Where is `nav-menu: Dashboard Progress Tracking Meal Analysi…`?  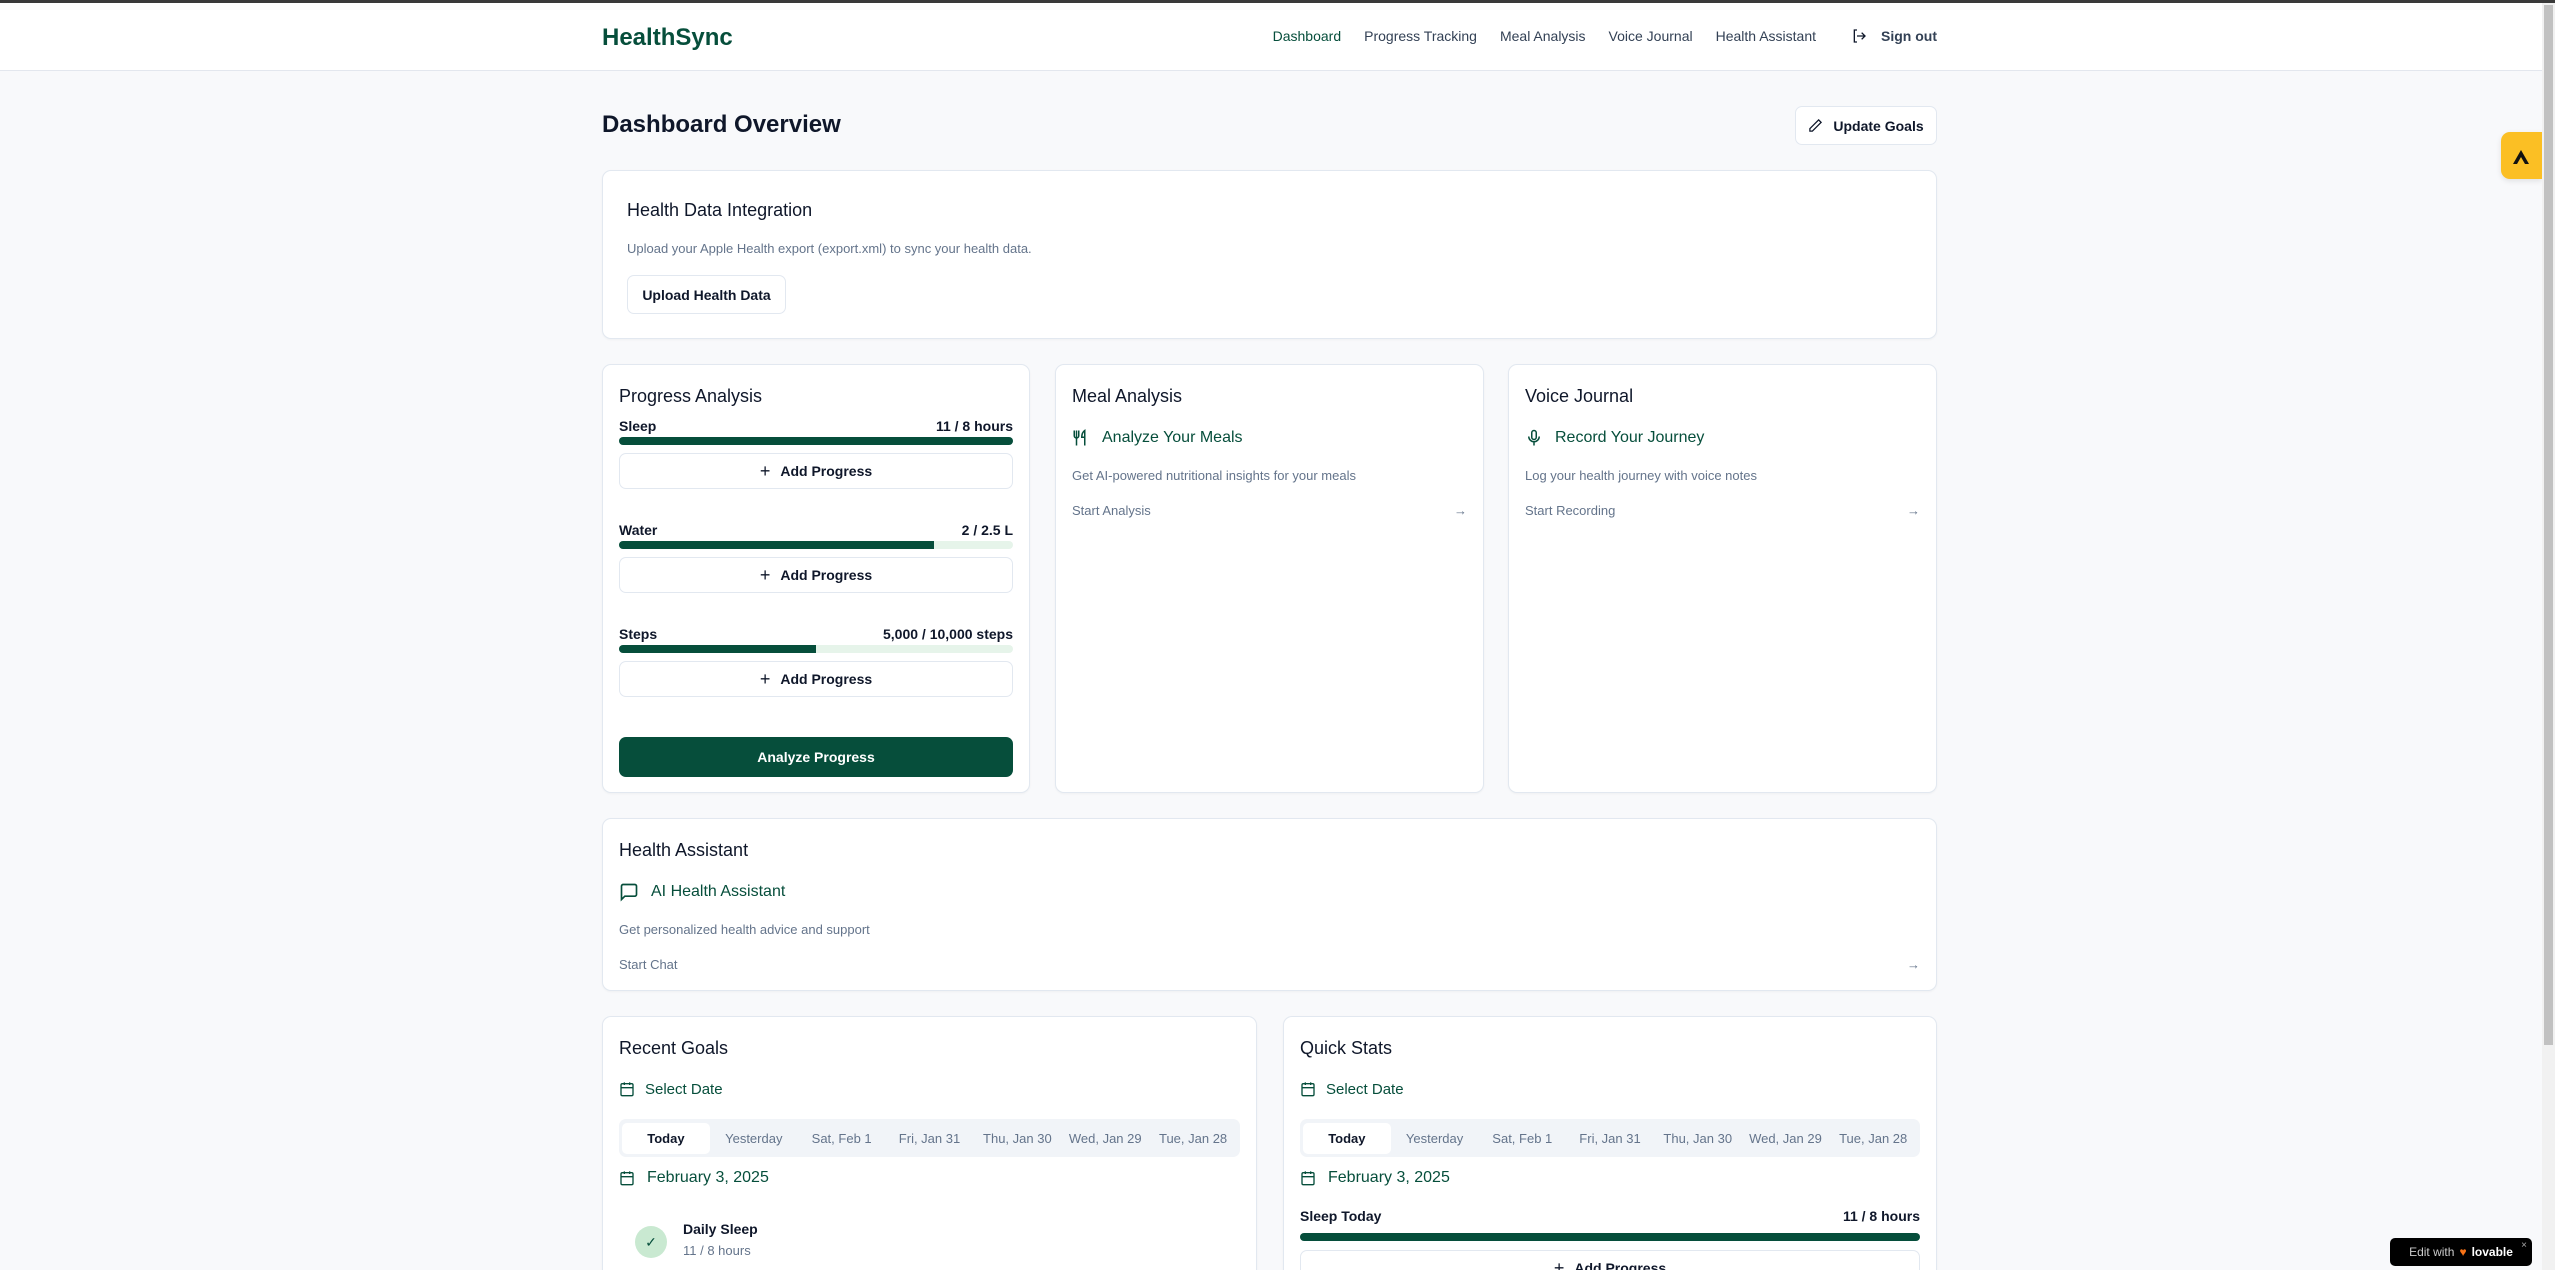 nav-menu: Dashboard Progress Tracking Meal Analysi… is located at coordinates (1605, 36).